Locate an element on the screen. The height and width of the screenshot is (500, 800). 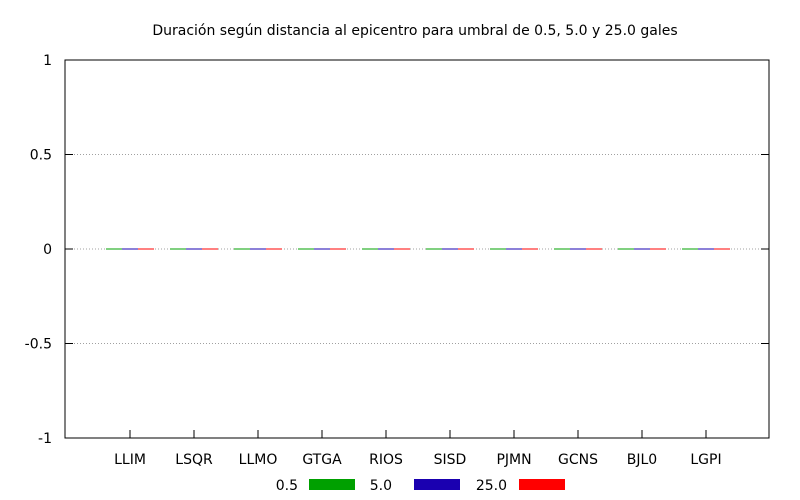
bars is located at coordinates (418, 249).